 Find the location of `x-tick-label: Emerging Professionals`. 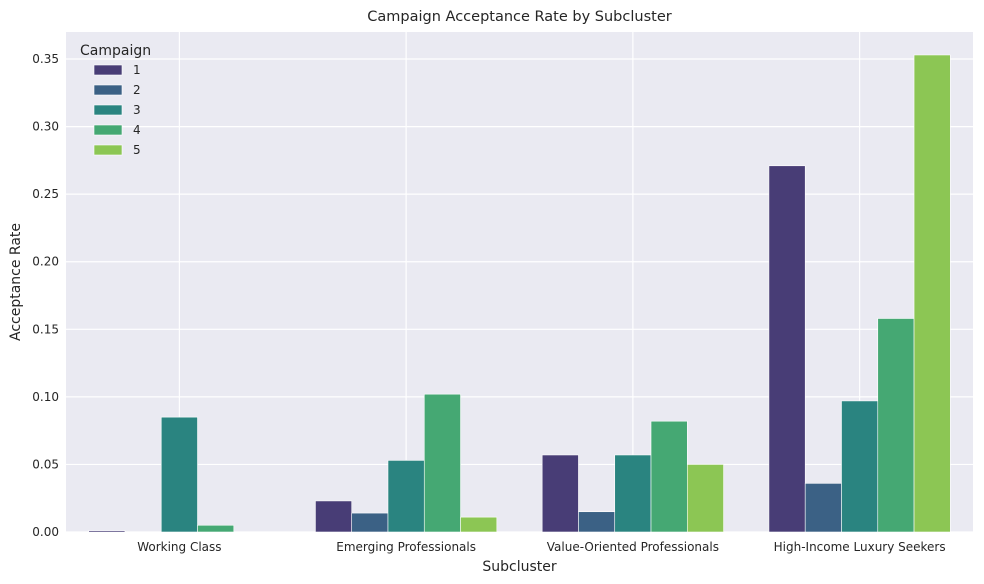

x-tick-label: Emerging Professionals is located at coordinates (406, 547).